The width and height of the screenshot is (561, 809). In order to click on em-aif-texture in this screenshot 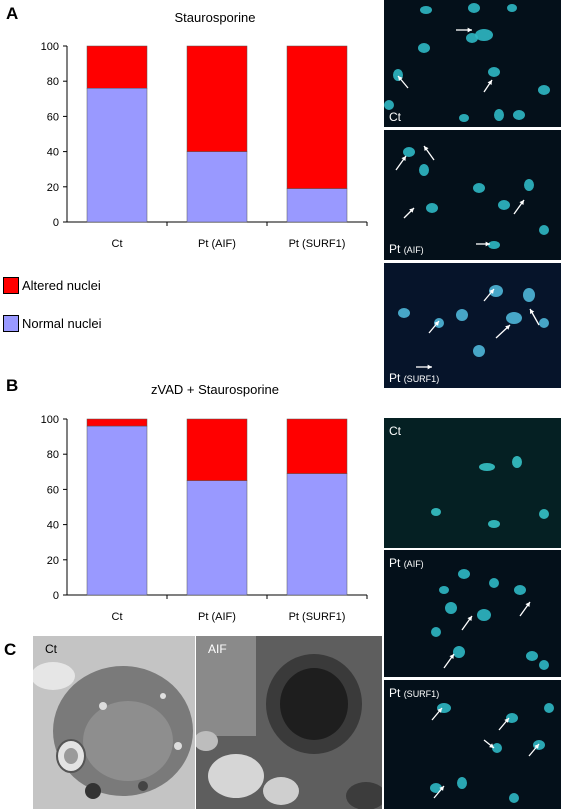, I will do `click(289, 722)`.